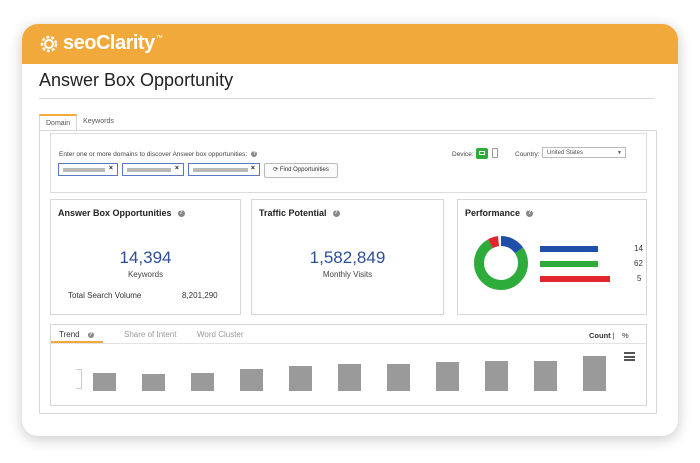 Image resolution: width=700 pixels, height=463 pixels. I want to click on active-tab-indicator, so click(77, 342).